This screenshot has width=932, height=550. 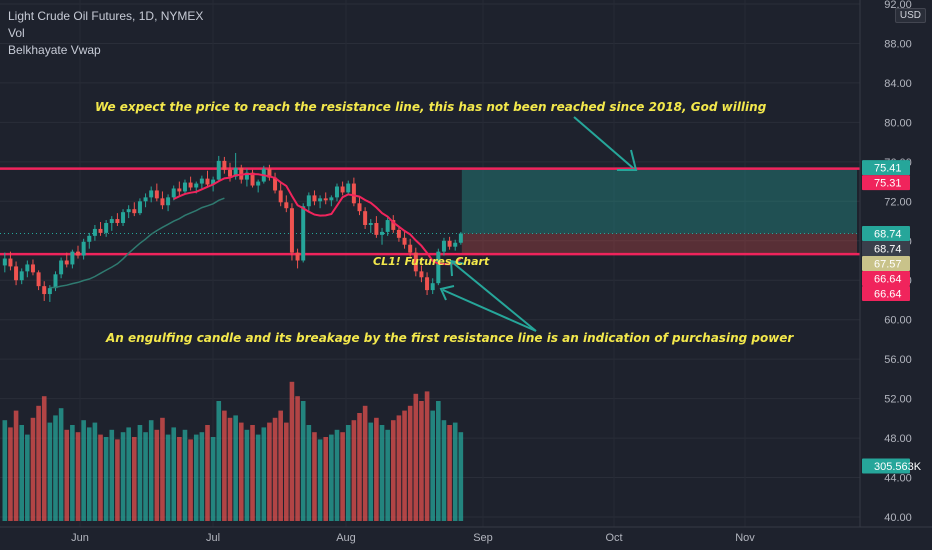 I want to click on legend-vol: Vol, so click(x=16, y=33).